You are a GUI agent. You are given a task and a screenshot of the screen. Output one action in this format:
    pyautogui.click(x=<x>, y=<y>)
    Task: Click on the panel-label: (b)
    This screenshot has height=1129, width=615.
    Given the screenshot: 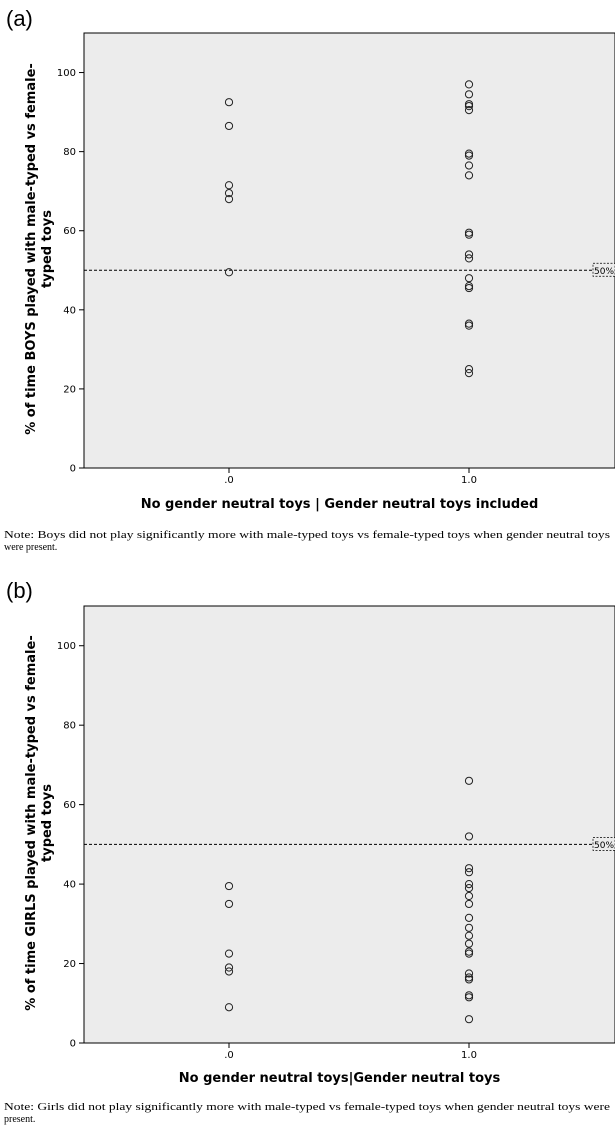 What is the action you would take?
    pyautogui.click(x=19, y=590)
    